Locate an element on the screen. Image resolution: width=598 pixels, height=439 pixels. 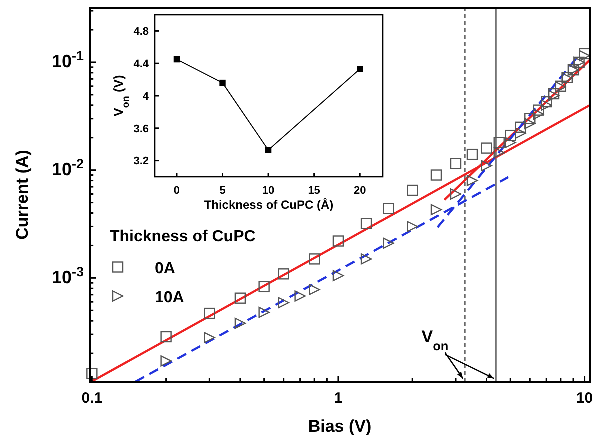
x-axis-title: Thickness of CuPC (Å) is located at coordinates (269, 205).